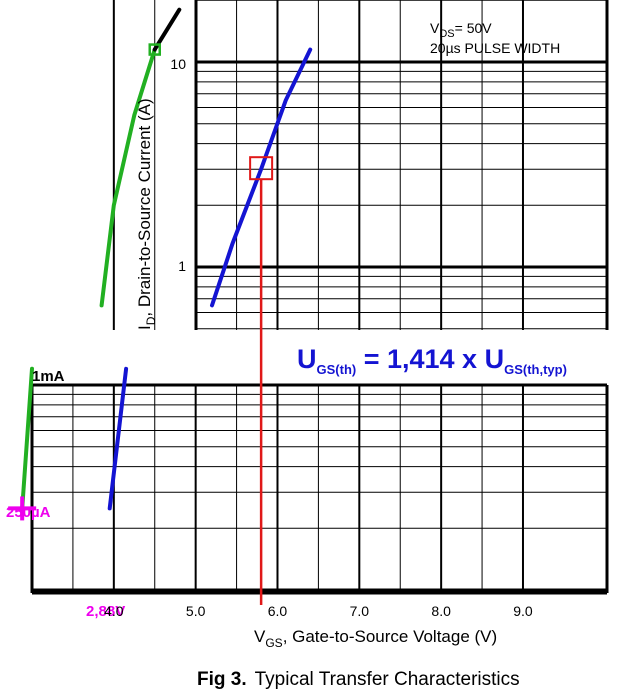  What do you see at coordinates (435, 28) in the screenshot?
I see `vds-main: V` at bounding box center [435, 28].